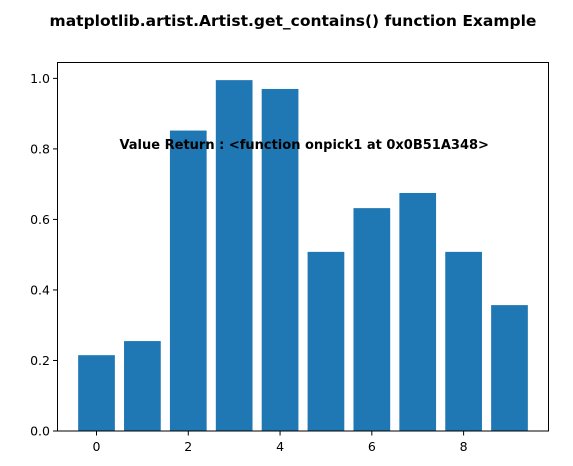  I want to click on y-tick-label: 0.8, so click(40, 148).